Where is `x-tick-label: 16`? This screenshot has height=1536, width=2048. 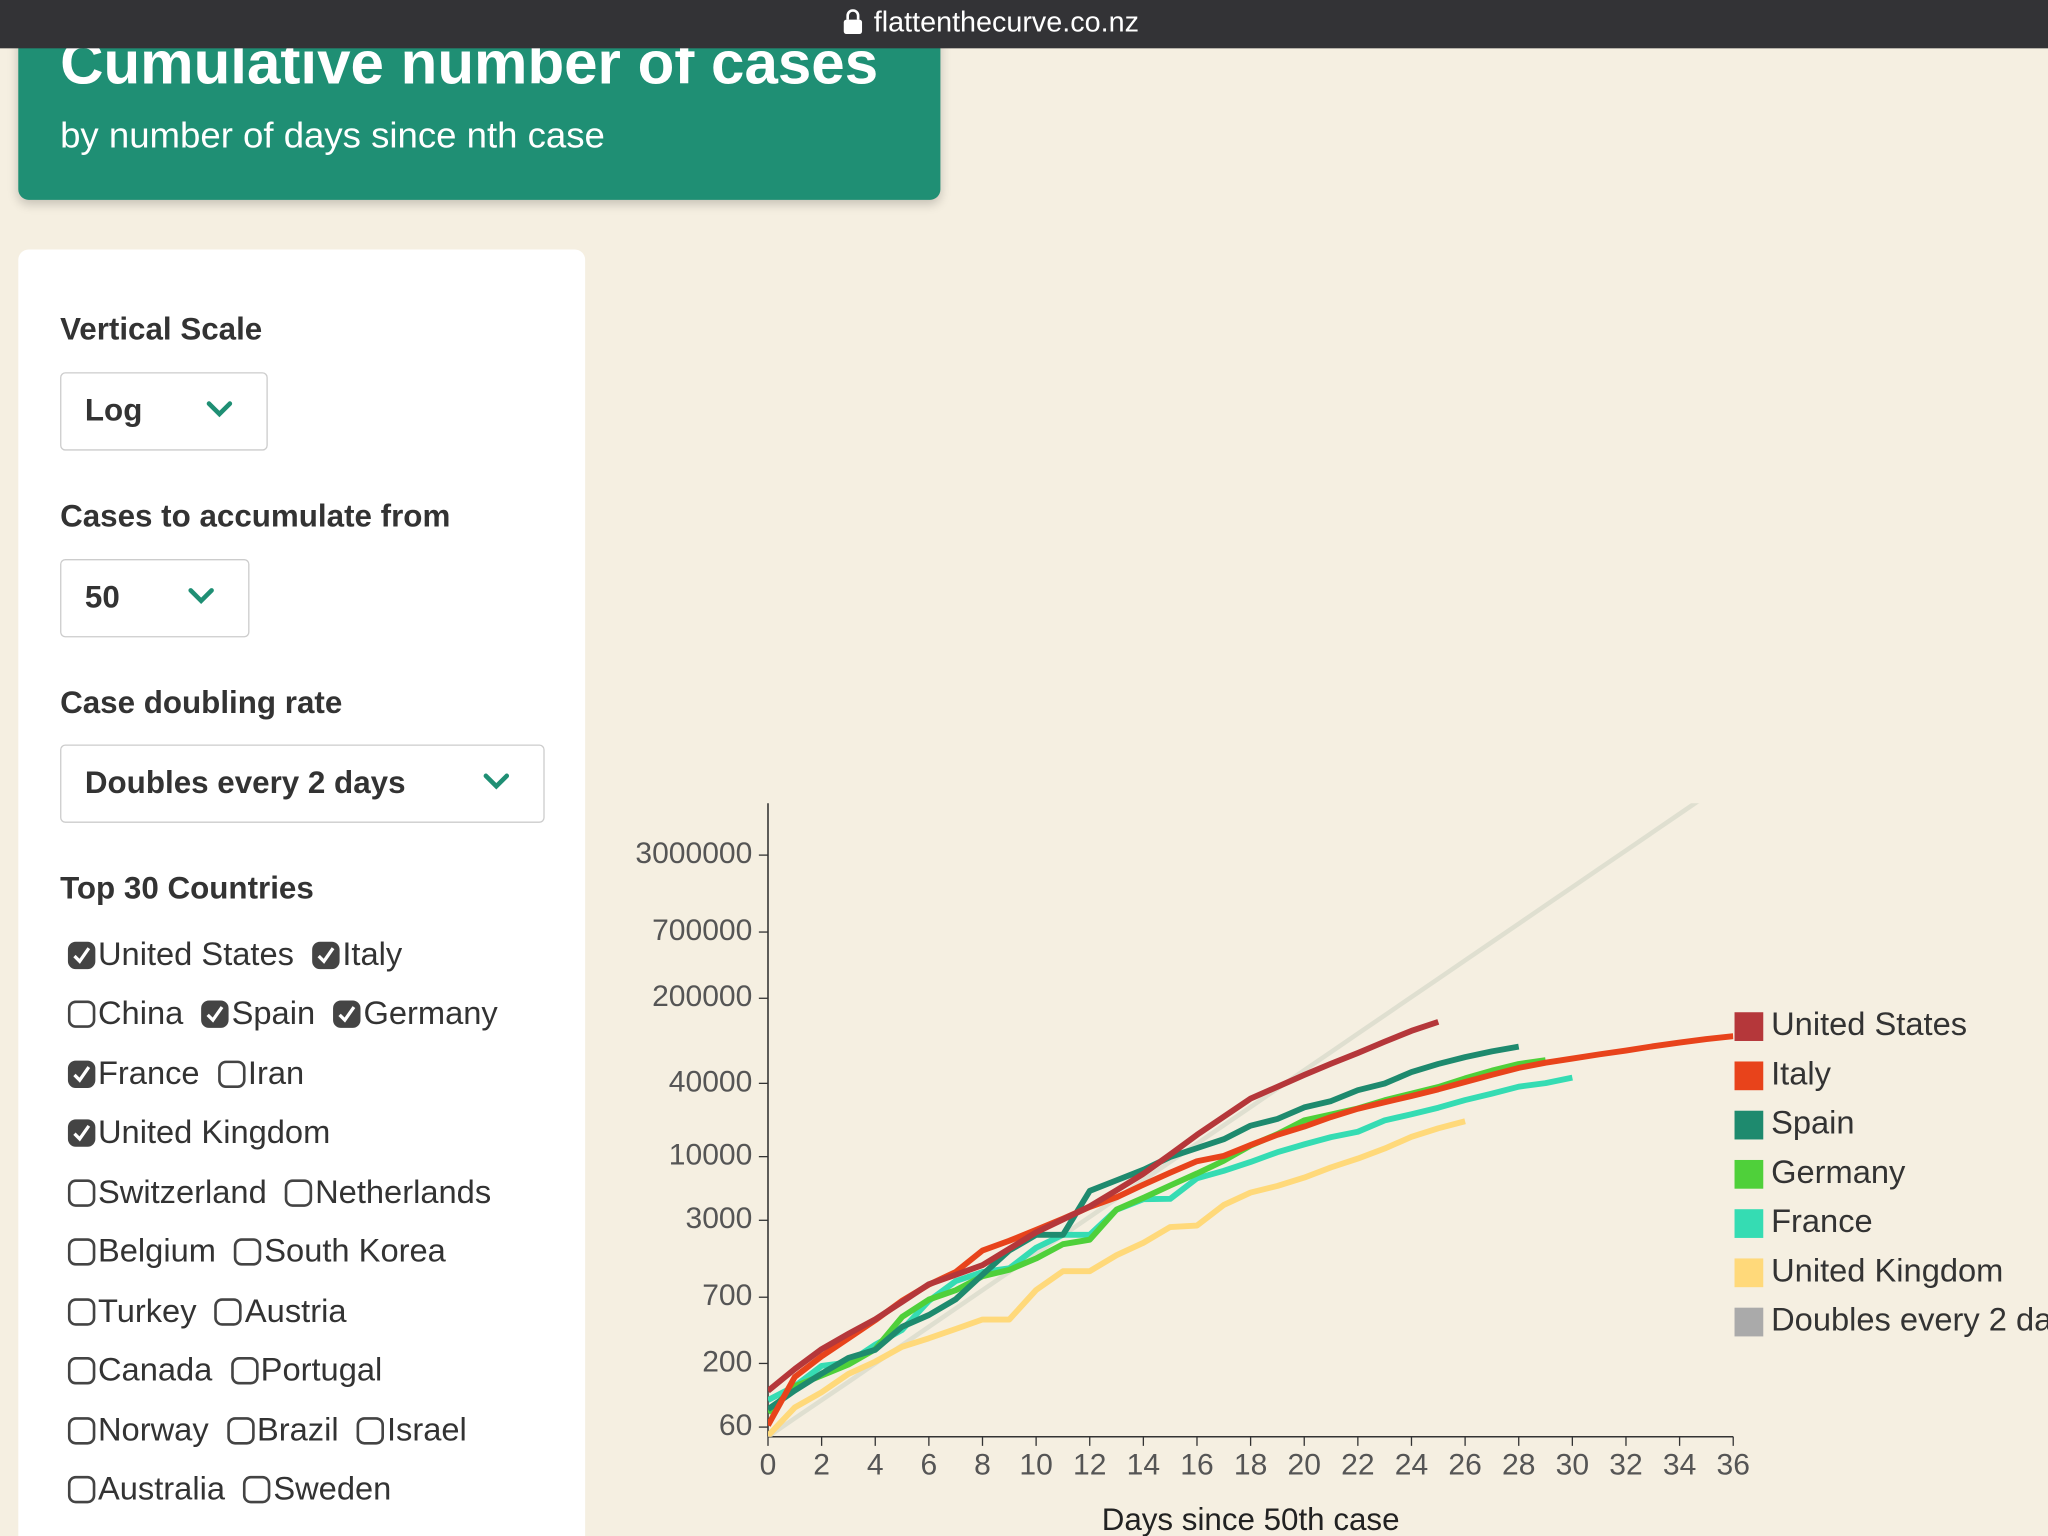 x-tick-label: 16 is located at coordinates (1196, 1465).